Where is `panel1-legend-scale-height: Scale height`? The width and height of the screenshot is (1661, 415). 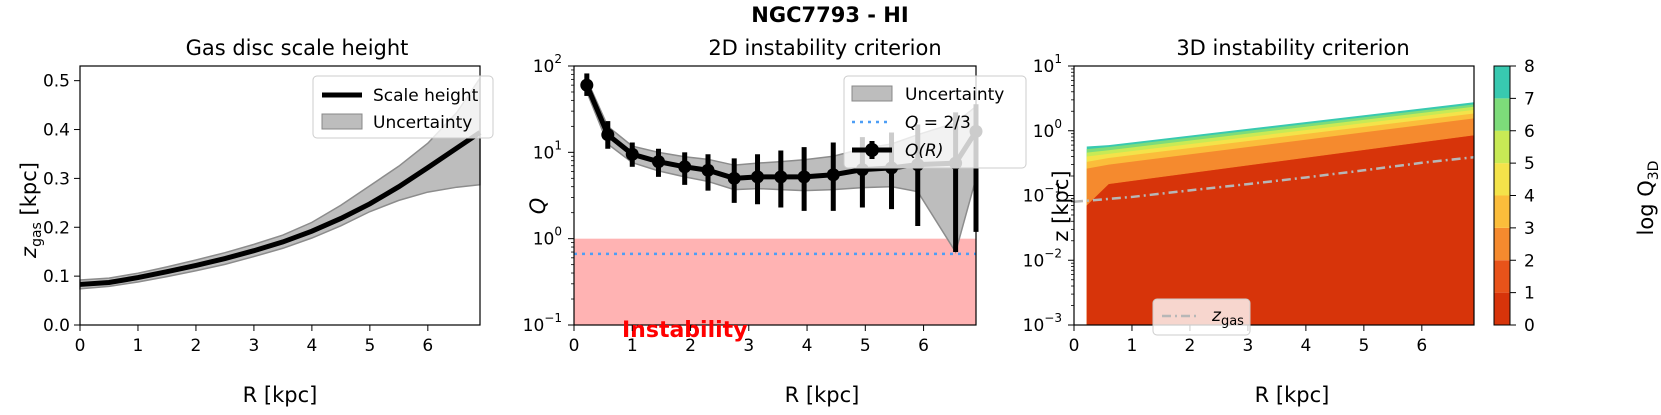 panel1-legend-scale-height: Scale height is located at coordinates (426, 96).